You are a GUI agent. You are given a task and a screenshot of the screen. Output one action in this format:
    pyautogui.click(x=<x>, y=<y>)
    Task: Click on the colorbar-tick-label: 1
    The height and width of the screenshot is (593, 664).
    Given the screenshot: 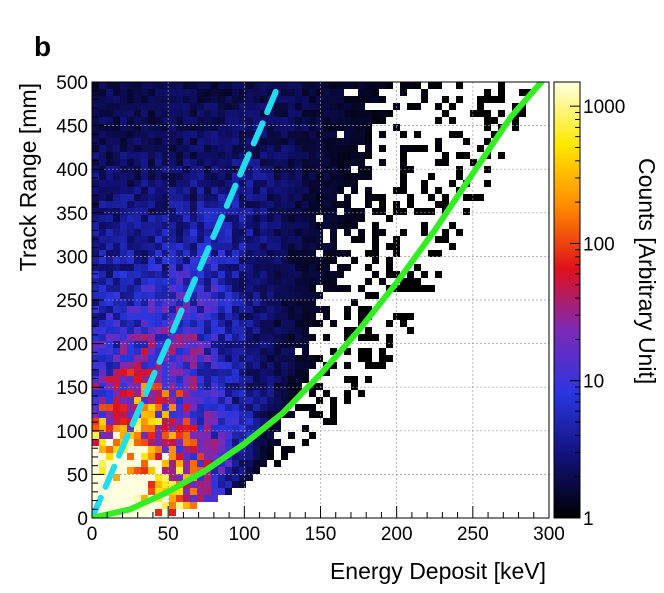 What is the action you would take?
    pyautogui.click(x=588, y=519)
    